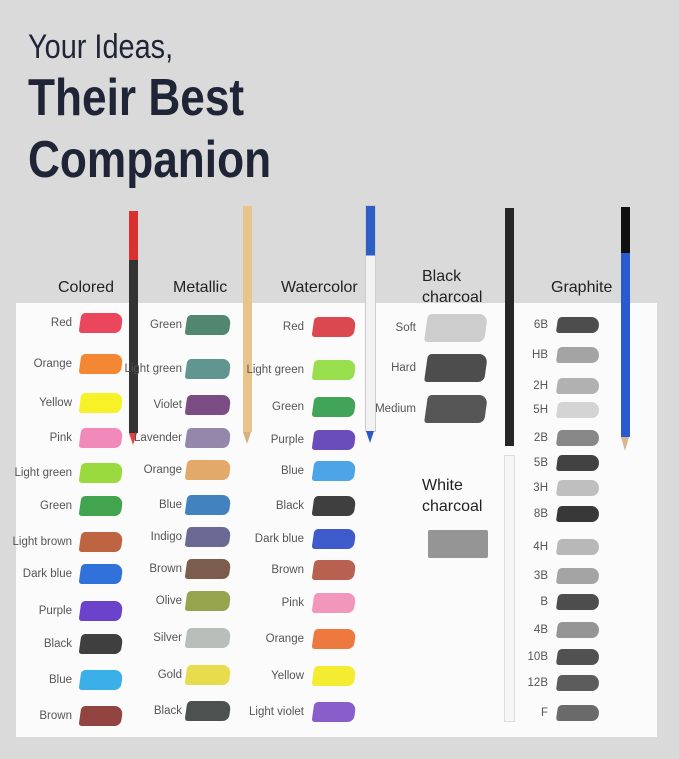 The height and width of the screenshot is (759, 679). Describe the element at coordinates (582, 287) in the screenshot. I see `graphite-heading: Graphite` at that location.